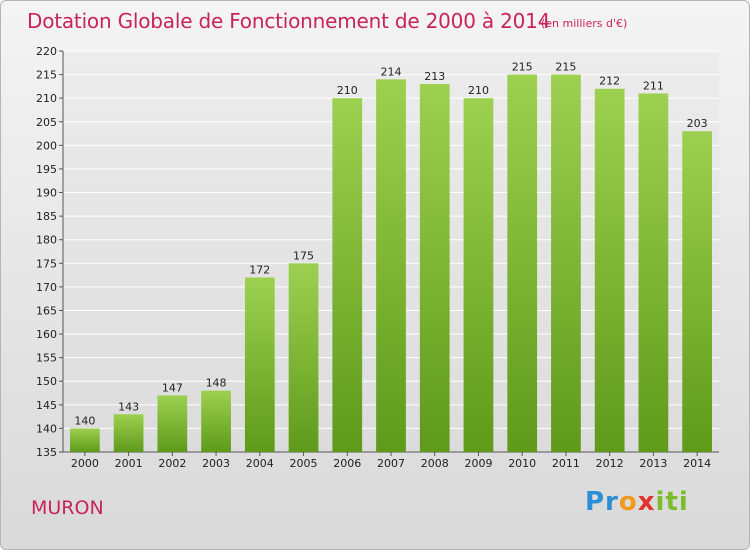 This screenshot has width=750, height=550. I want to click on y-tick-label: 170, so click(46, 287).